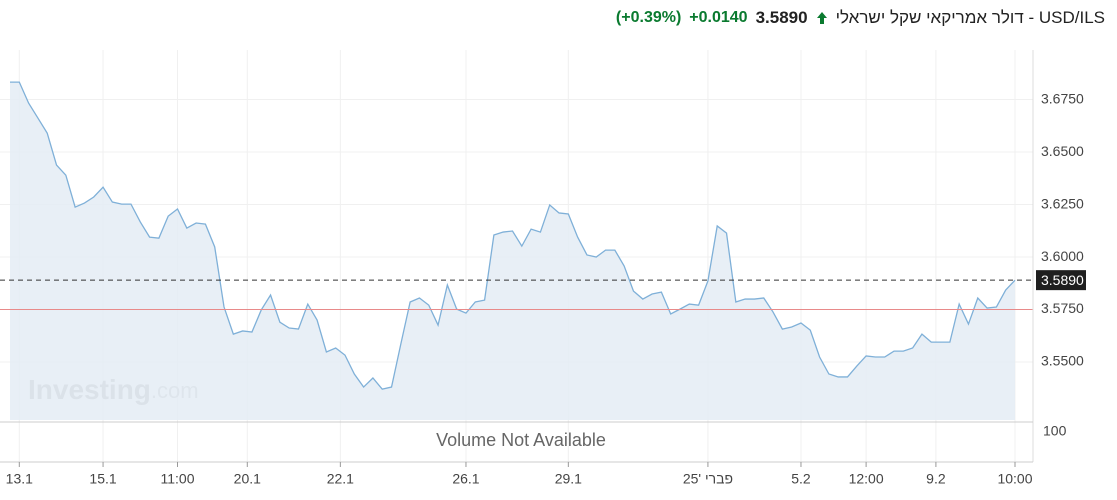 The height and width of the screenshot is (500, 1117). What do you see at coordinates (970, 17) in the screenshot?
I see `title: USD/ILS - דולר אמריקאי שקל ישראלי` at bounding box center [970, 17].